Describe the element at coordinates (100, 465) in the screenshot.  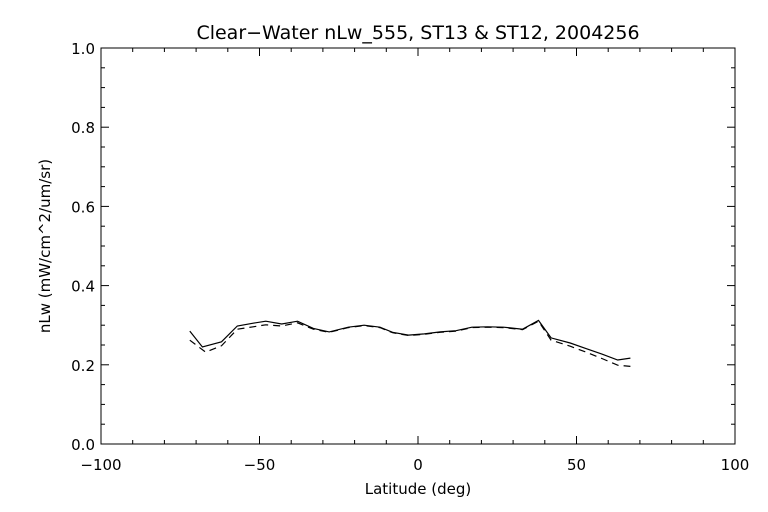
I see `x-tick-label: −100` at that location.